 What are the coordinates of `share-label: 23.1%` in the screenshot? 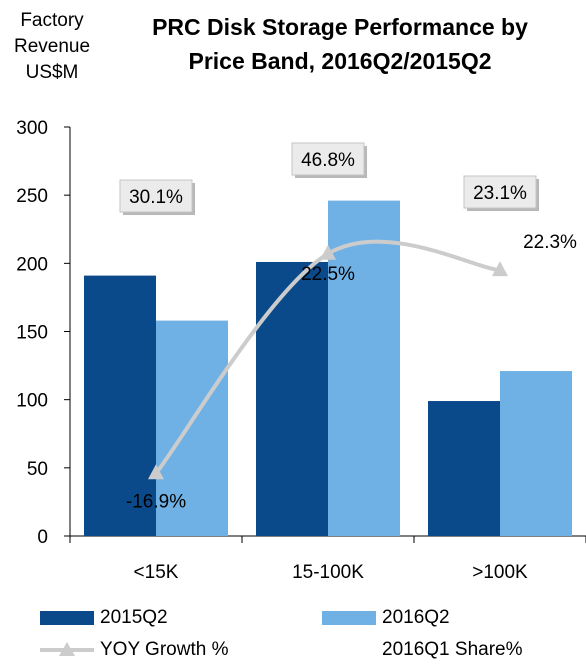 It's located at (500, 193).